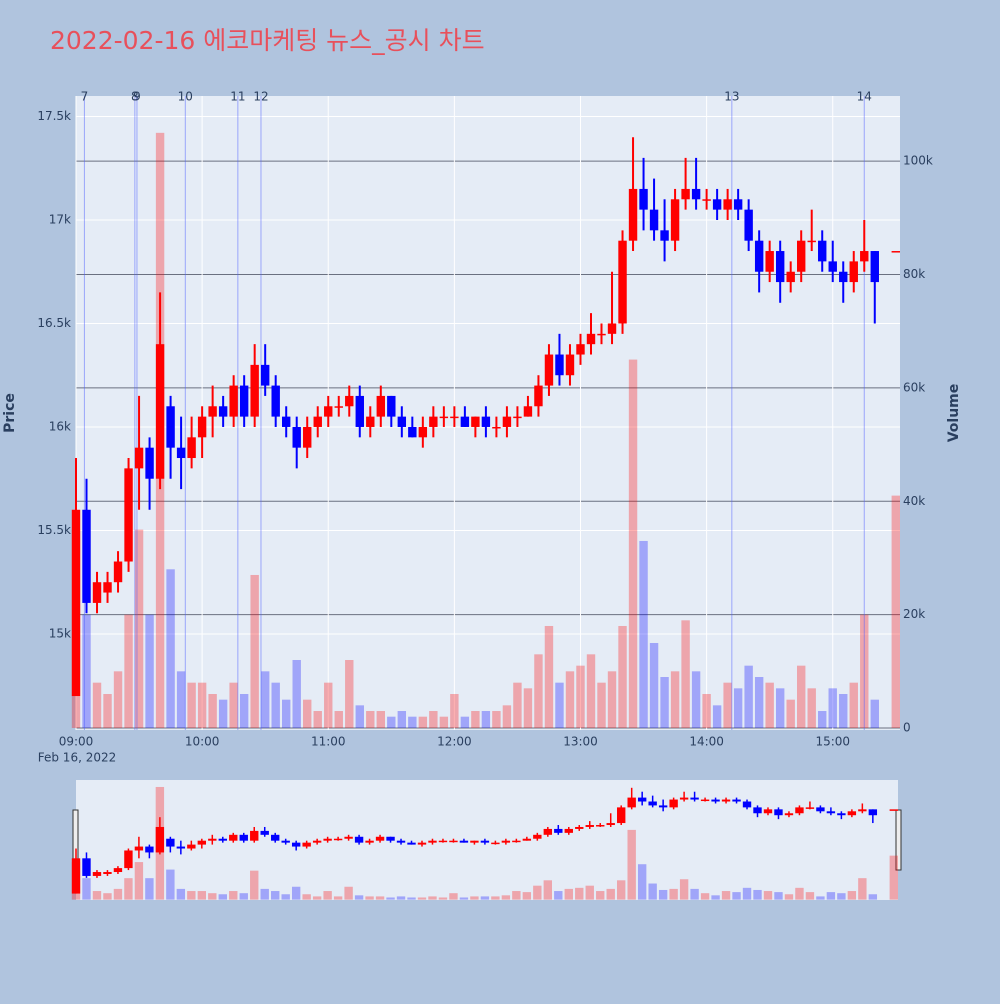 This screenshot has width=1000, height=1004. I want to click on y2-tick-label: 60k, so click(914, 387).